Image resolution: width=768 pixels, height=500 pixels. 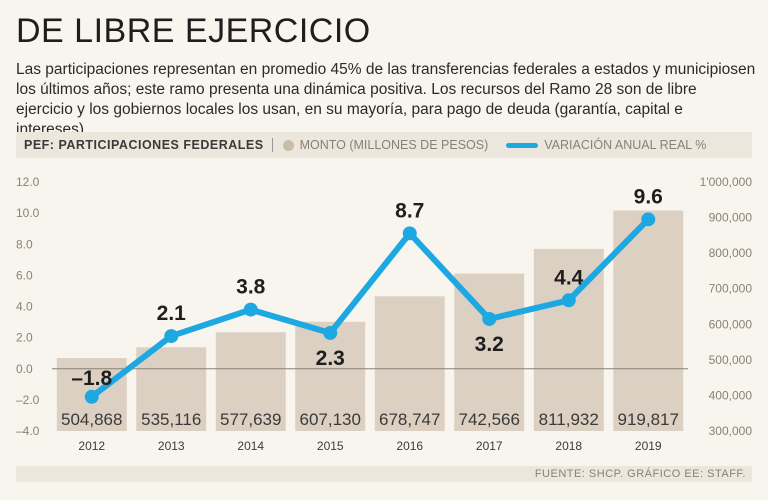 I want to click on line-point-2017, so click(x=489, y=318).